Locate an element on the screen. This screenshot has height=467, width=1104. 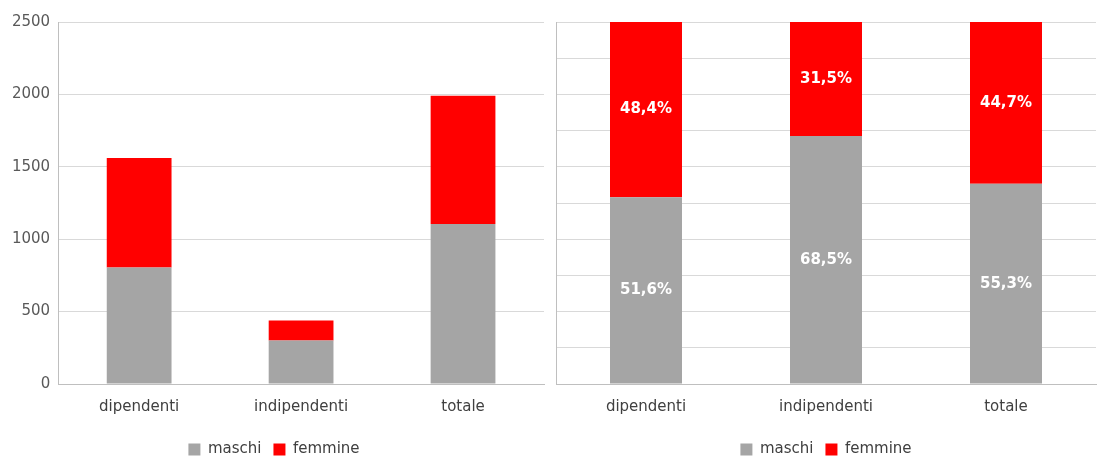
y-tick-label: 2500 is located at coordinates (31, 20).